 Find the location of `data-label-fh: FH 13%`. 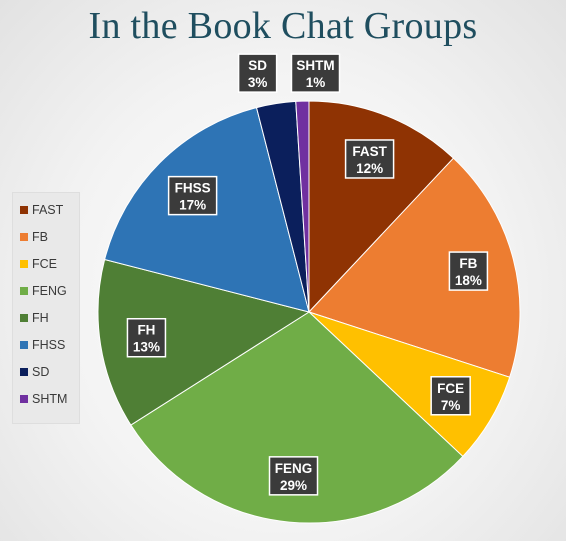

data-label-fh: FH 13% is located at coordinates (146, 337).